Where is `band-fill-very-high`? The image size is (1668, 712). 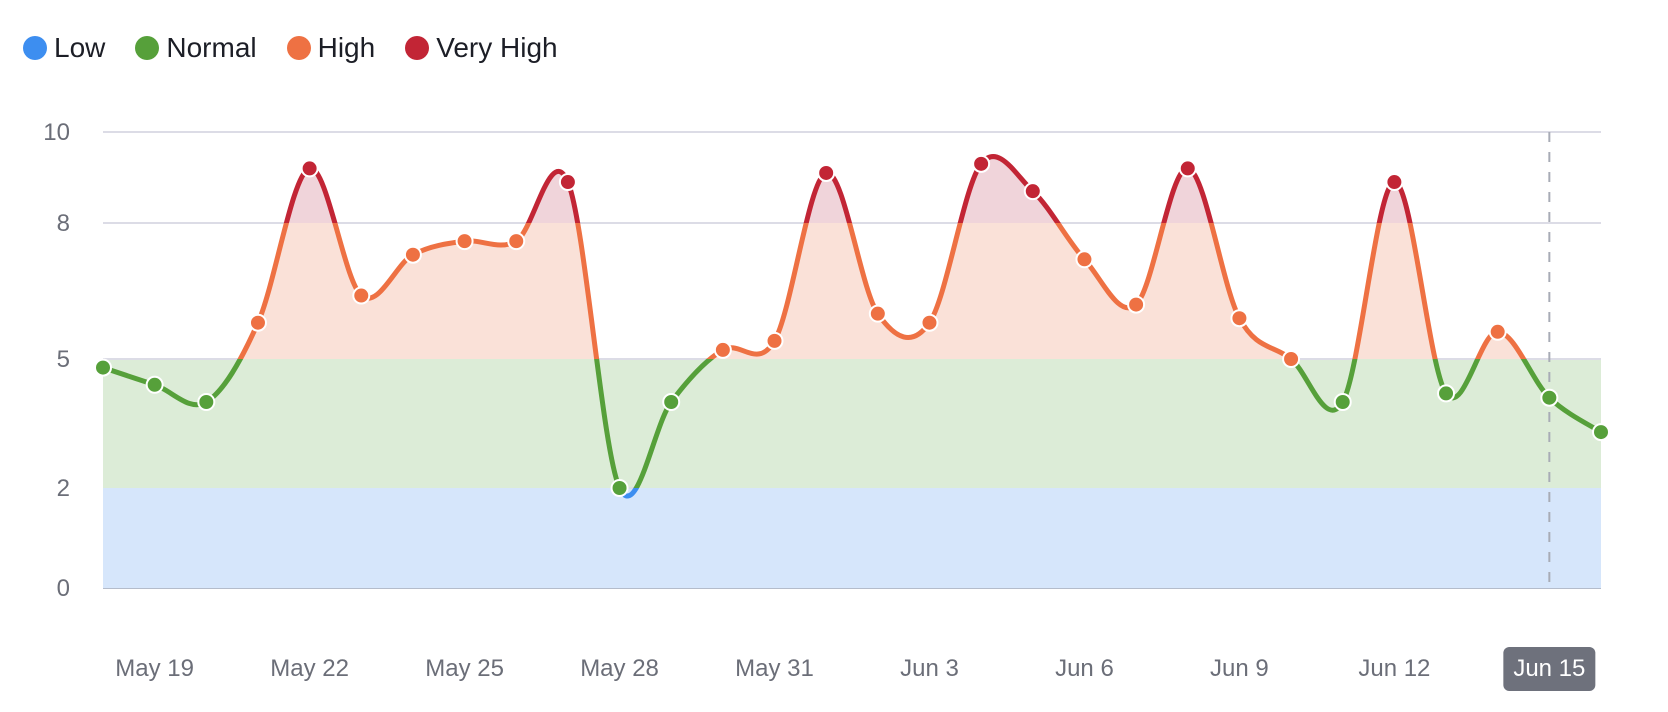 band-fill-very-high is located at coordinates (848, 189).